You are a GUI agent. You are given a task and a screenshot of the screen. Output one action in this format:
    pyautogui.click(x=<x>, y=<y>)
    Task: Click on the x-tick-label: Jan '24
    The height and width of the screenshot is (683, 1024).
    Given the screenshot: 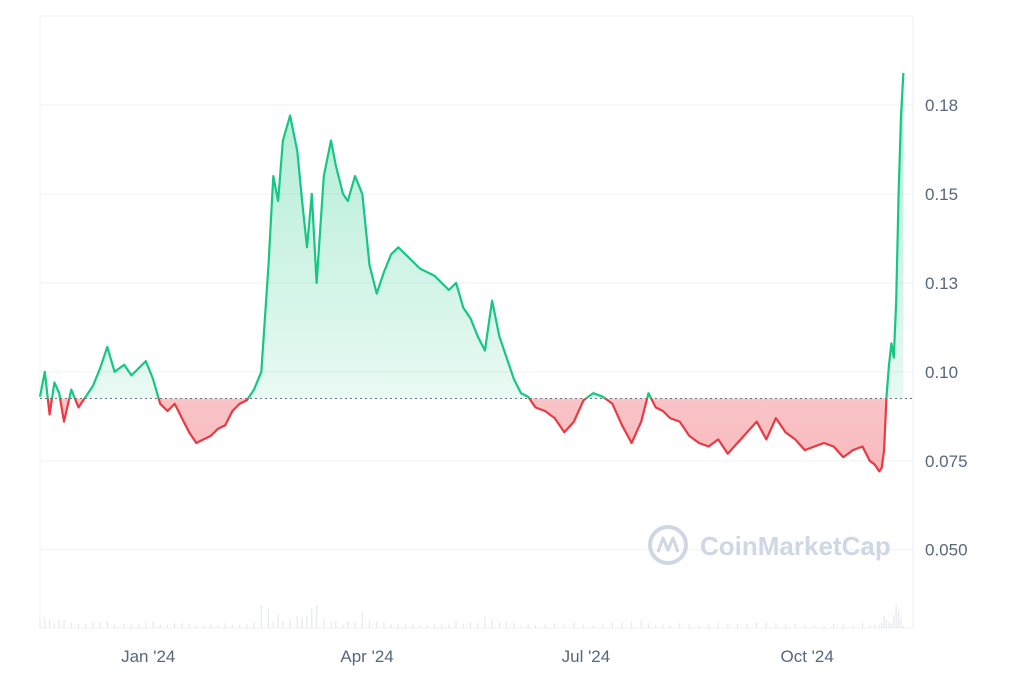 What is the action you would take?
    pyautogui.click(x=148, y=656)
    